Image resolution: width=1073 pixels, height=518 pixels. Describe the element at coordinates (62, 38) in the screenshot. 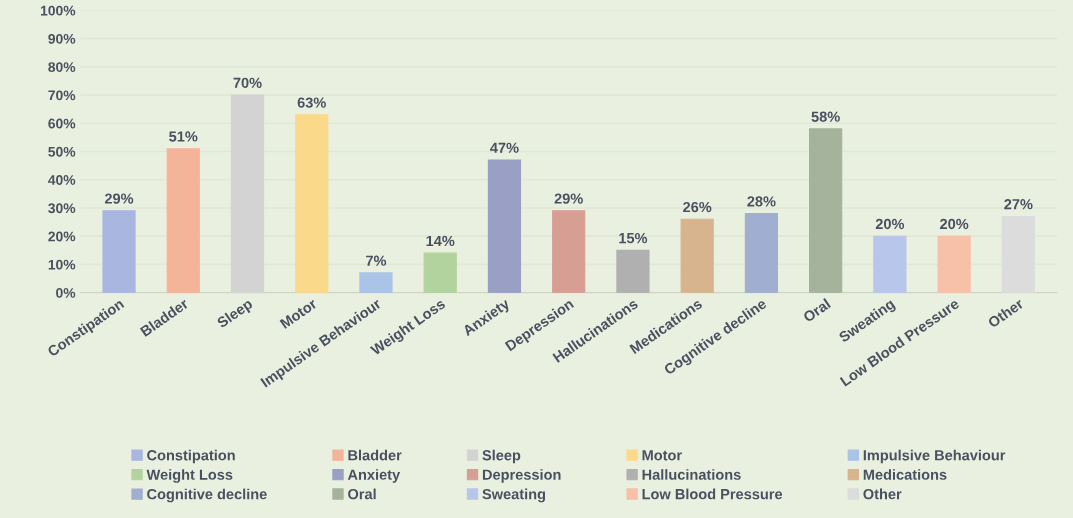

I see `y-tick-label: 90%` at that location.